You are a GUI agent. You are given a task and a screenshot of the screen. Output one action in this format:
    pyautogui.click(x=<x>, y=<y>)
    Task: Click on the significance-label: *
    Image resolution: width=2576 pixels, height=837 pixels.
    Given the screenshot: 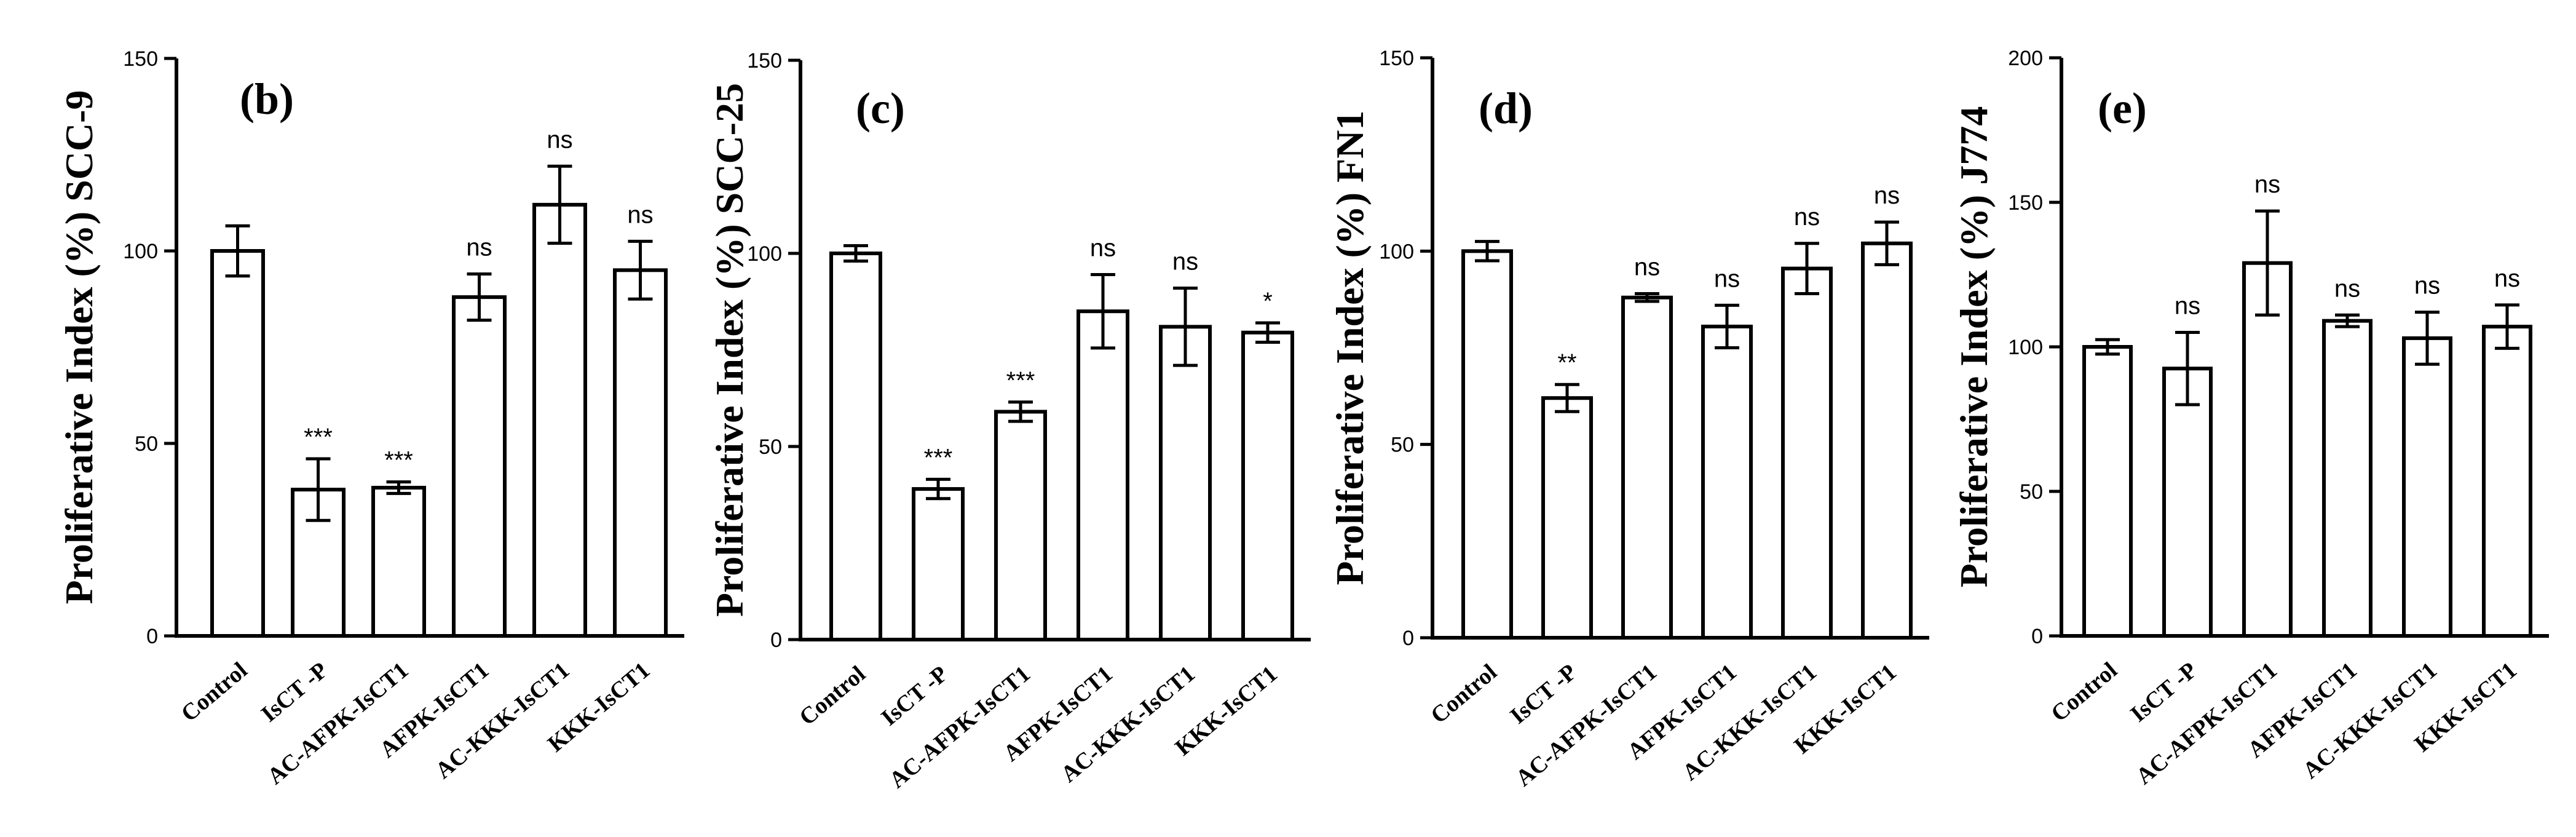 What is the action you would take?
    pyautogui.click(x=1268, y=301)
    